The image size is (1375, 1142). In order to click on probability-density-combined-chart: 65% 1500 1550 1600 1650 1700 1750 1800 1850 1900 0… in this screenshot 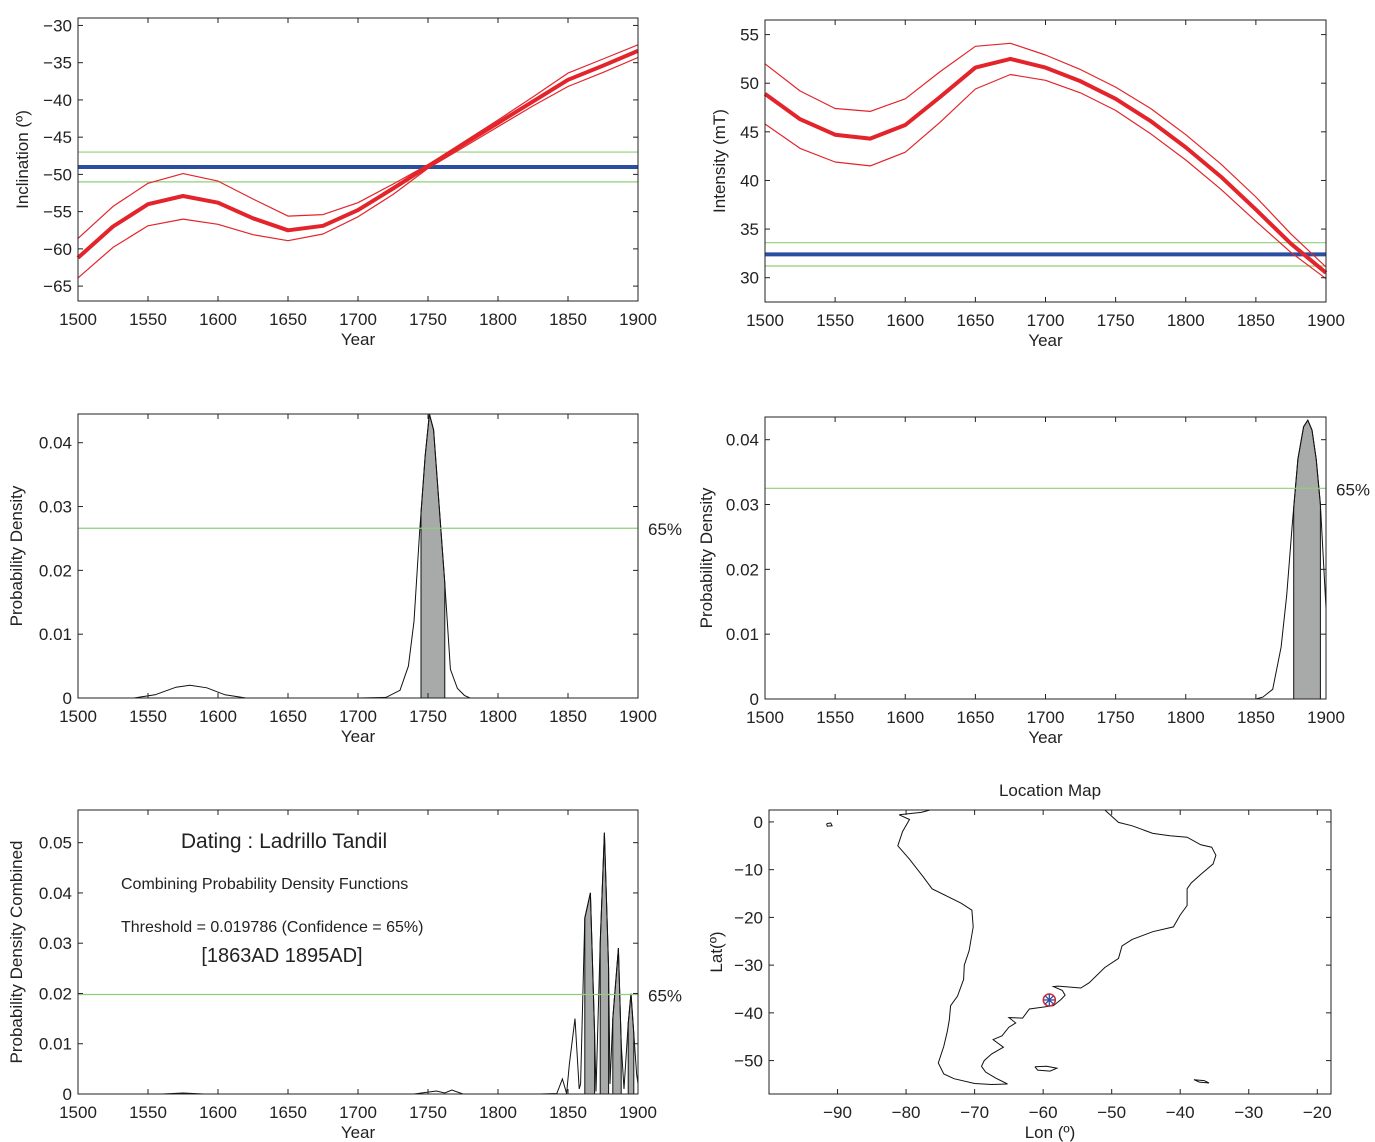, I will do `click(344, 975)`.